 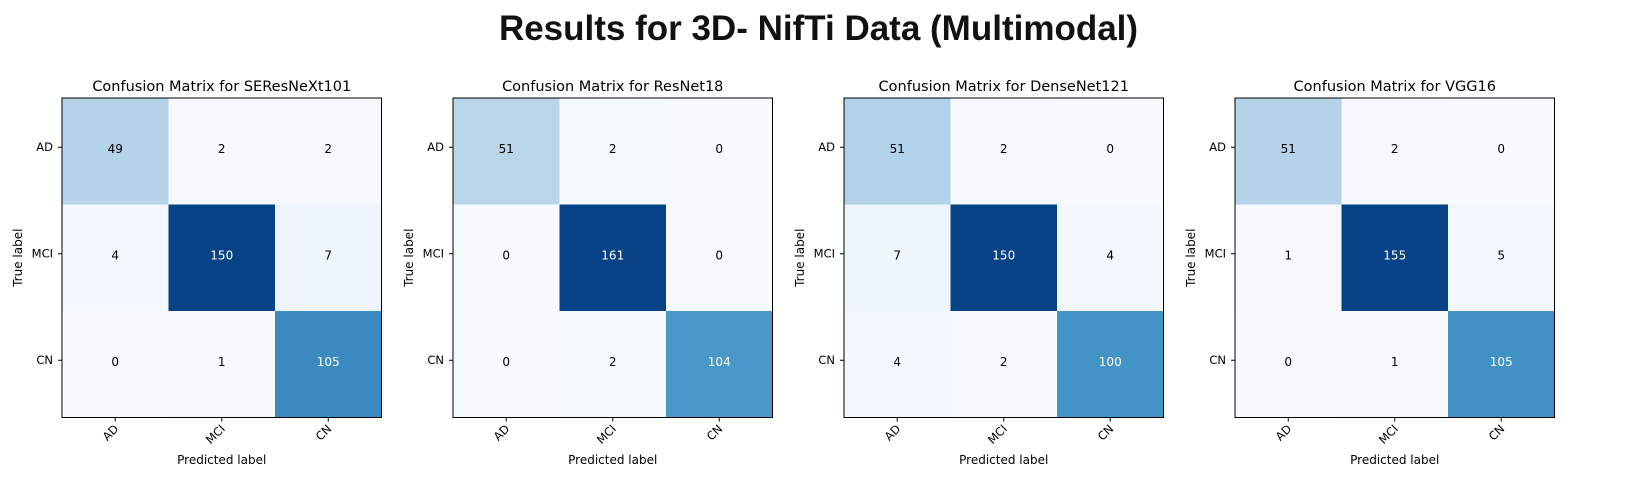 I want to click on chart-title: Confusion Matrix for ResNet18, so click(x=612, y=87).